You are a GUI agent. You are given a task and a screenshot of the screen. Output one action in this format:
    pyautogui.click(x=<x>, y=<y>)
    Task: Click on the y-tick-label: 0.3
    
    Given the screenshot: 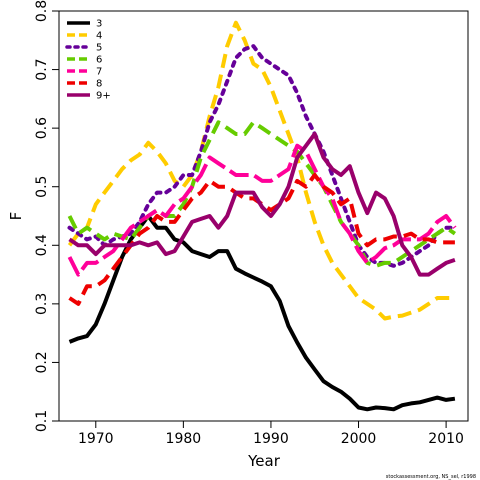 What is the action you would take?
    pyautogui.click(x=42, y=304)
    